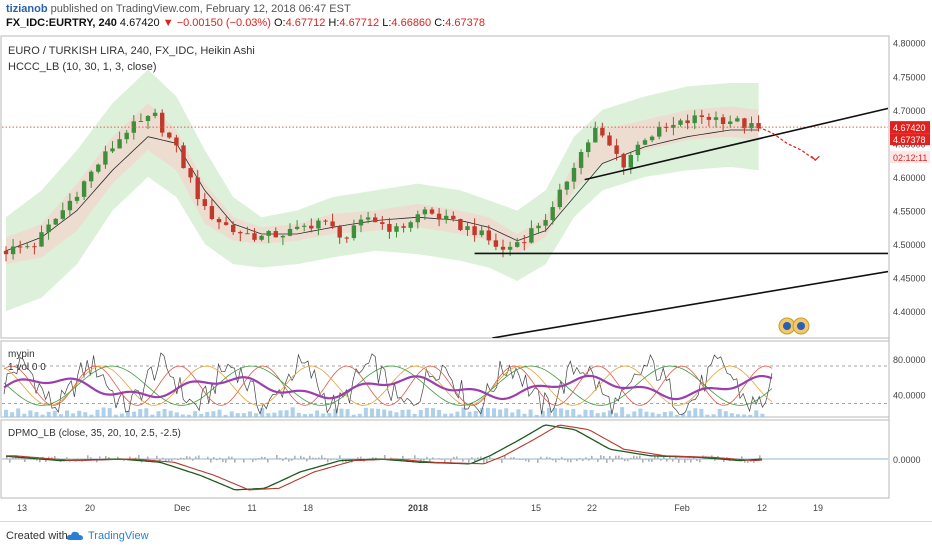  What do you see at coordinates (140, 23) in the screenshot?
I see `last-price: 4.67420` at bounding box center [140, 23].